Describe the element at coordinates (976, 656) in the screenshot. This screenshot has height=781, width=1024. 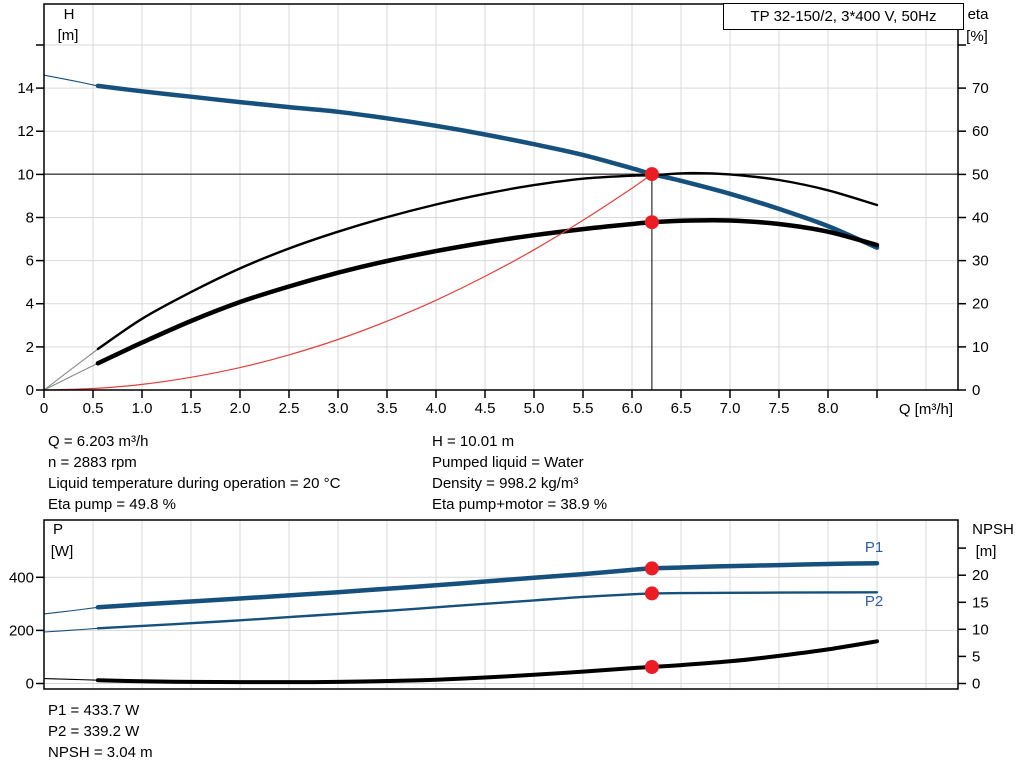
I see `y-right-tick-label: 5` at that location.